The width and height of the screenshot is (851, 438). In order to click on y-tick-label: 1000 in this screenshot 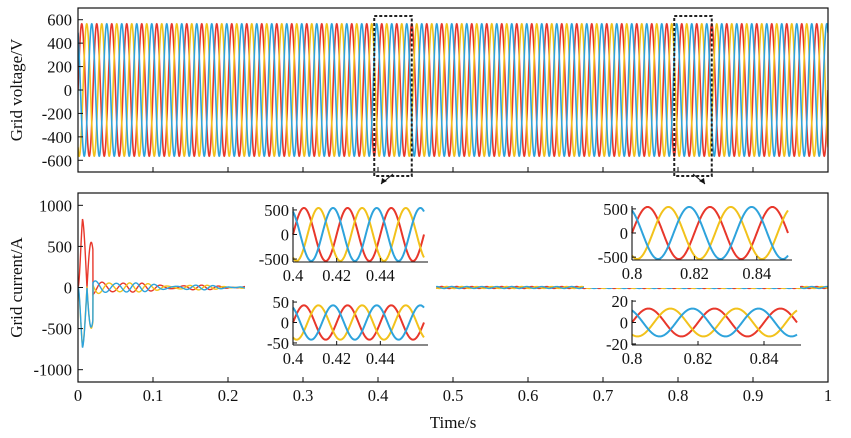, I will do `click(55, 205)`.